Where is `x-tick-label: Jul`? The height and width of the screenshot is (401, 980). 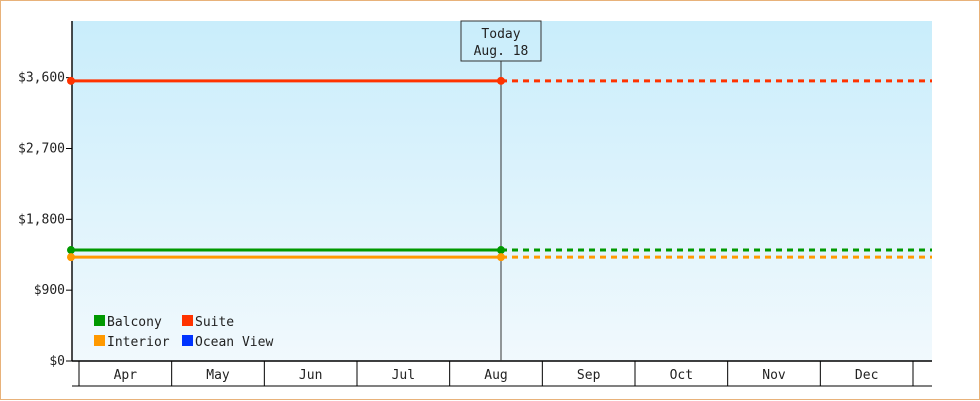
x-tick-label: Jul is located at coordinates (403, 375).